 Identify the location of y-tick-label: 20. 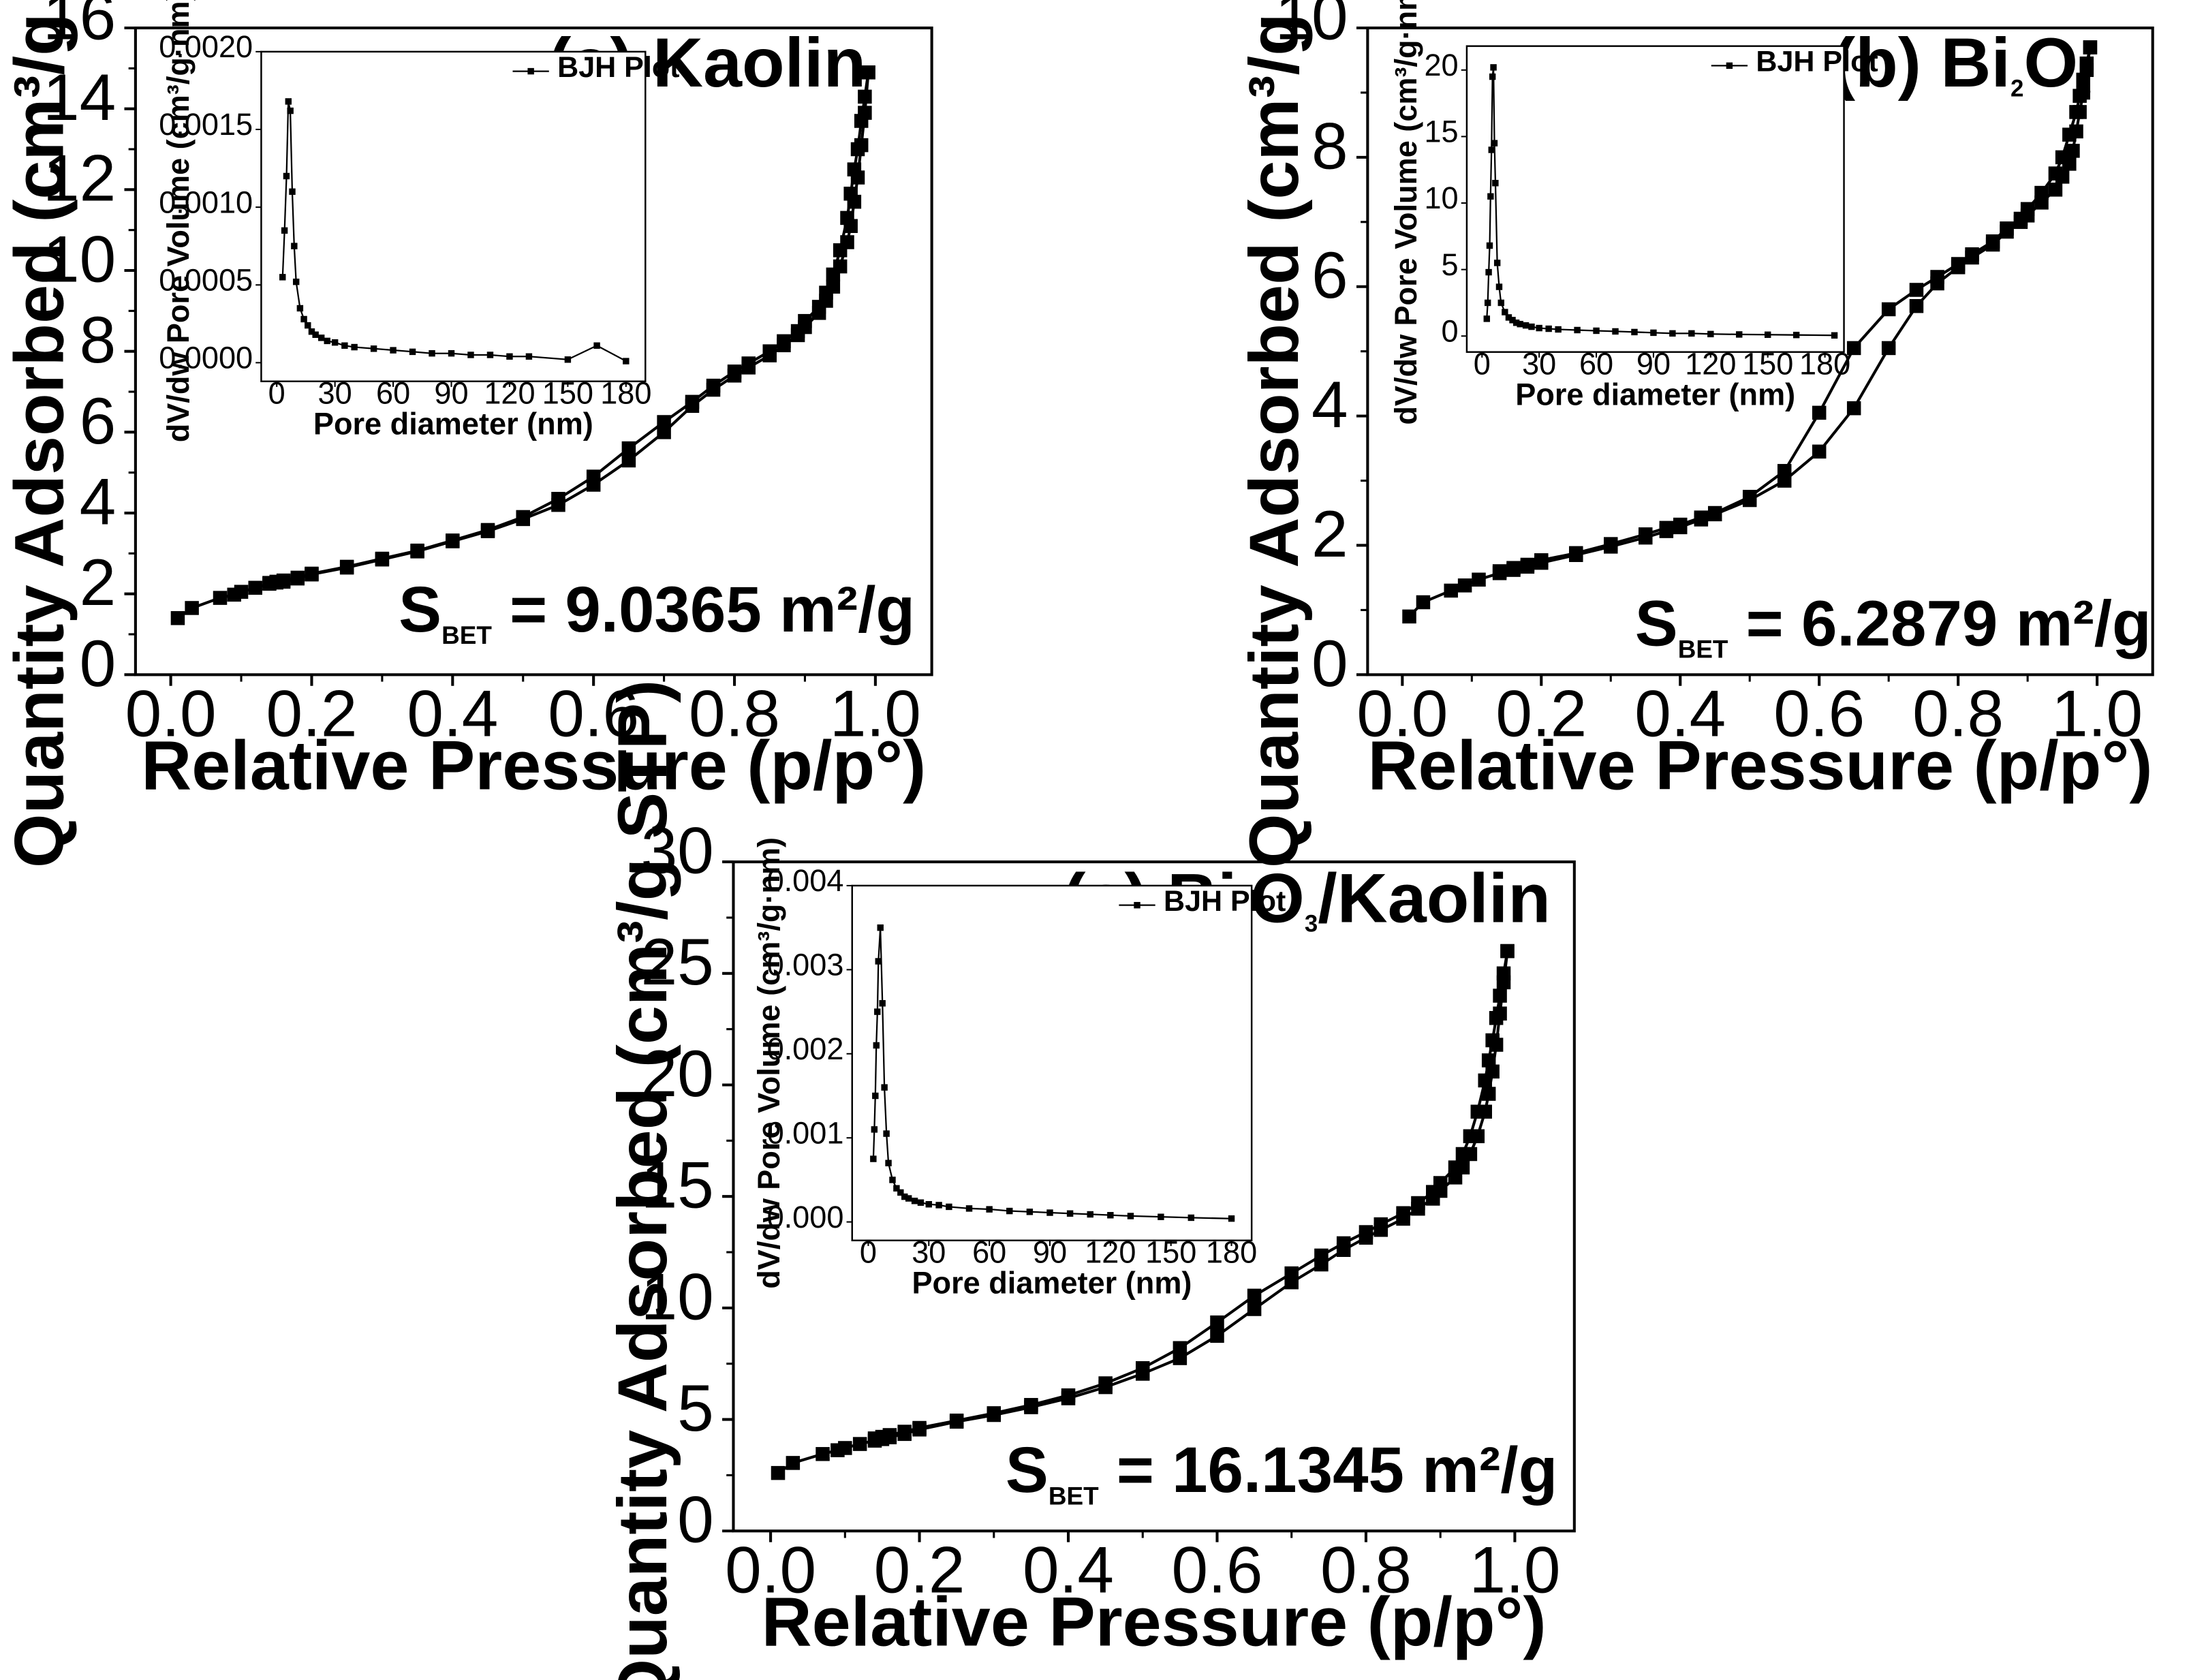
(677, 1074).